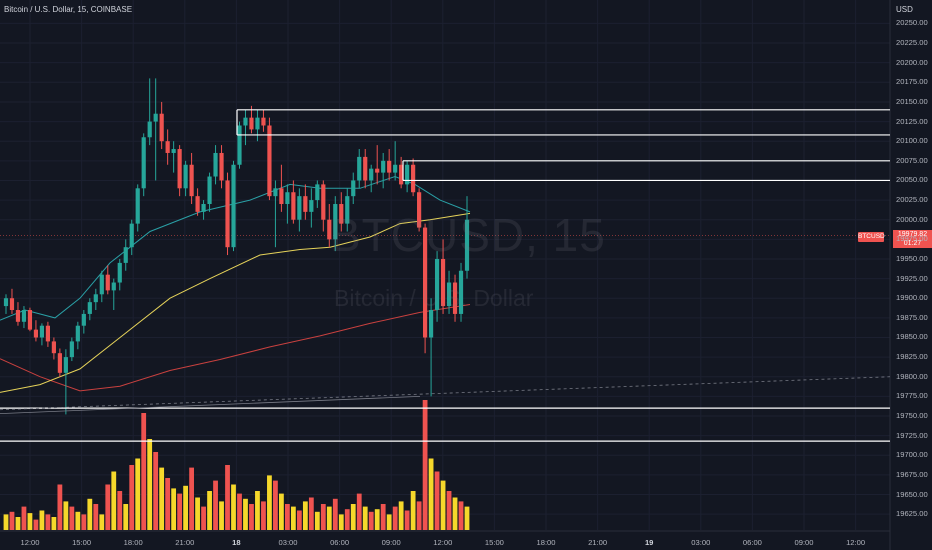 Image resolution: width=932 pixels, height=550 pixels. Describe the element at coordinates (912, 357) in the screenshot. I see `price-tick-label: 19825.00` at that location.